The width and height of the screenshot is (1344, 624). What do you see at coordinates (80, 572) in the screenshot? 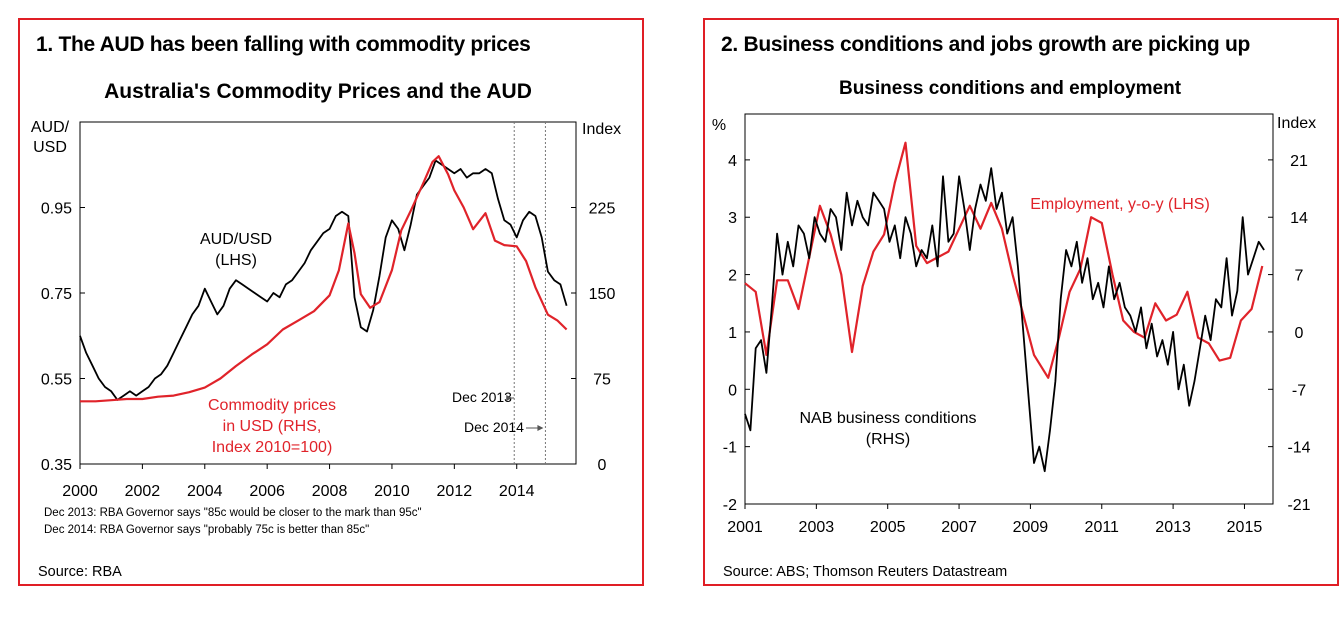
I see `source-note: Source: RBA` at bounding box center [80, 572].